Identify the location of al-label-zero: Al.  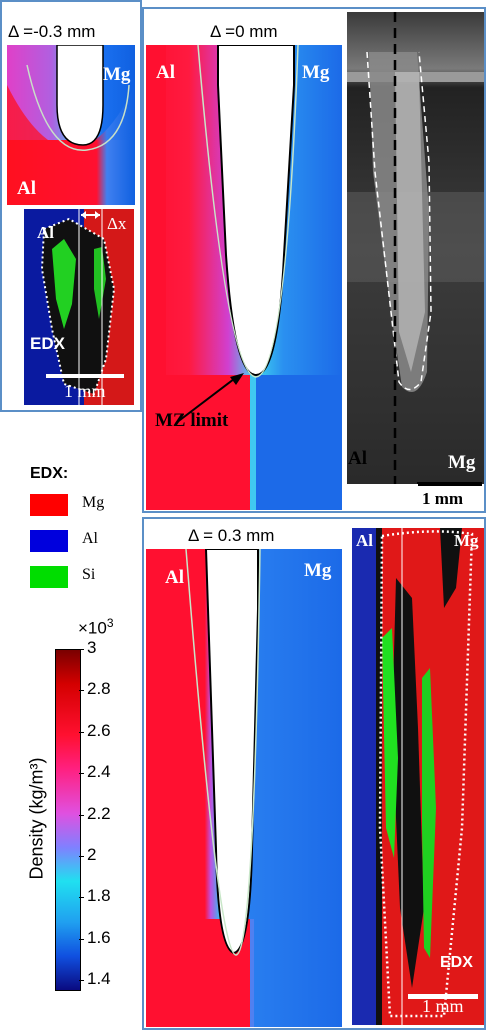
(165, 72).